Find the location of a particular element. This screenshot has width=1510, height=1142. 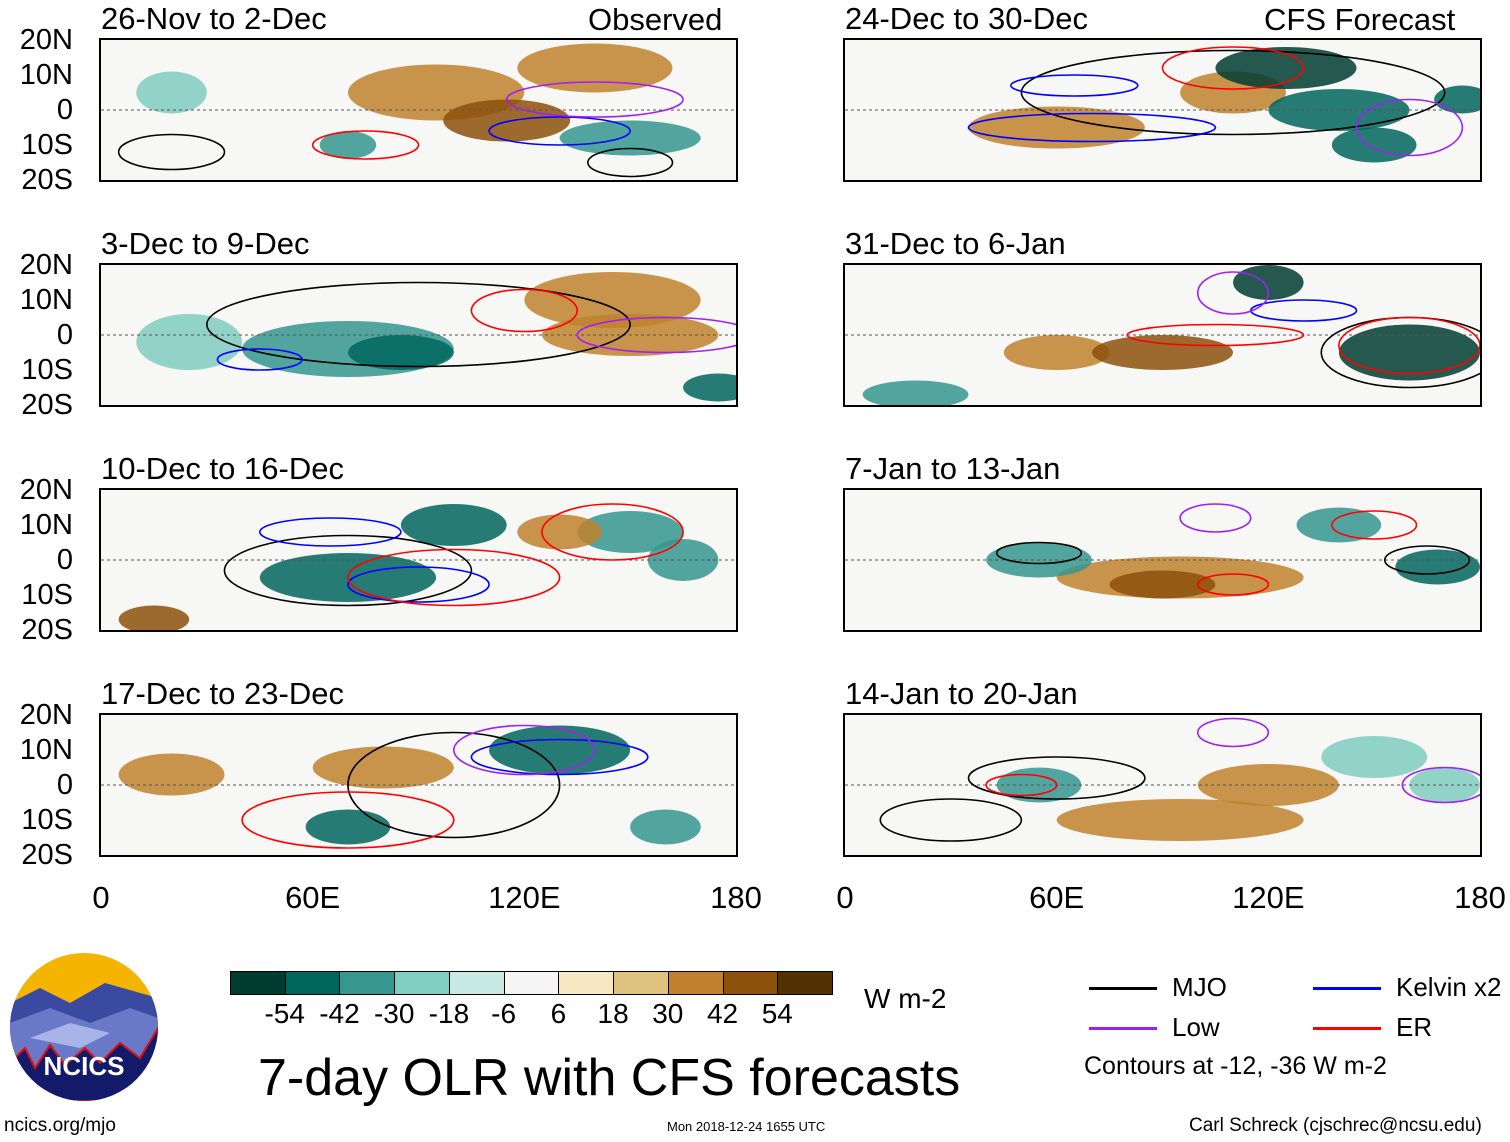

legend-label: Kelvin x2 is located at coordinates (1449, 987).